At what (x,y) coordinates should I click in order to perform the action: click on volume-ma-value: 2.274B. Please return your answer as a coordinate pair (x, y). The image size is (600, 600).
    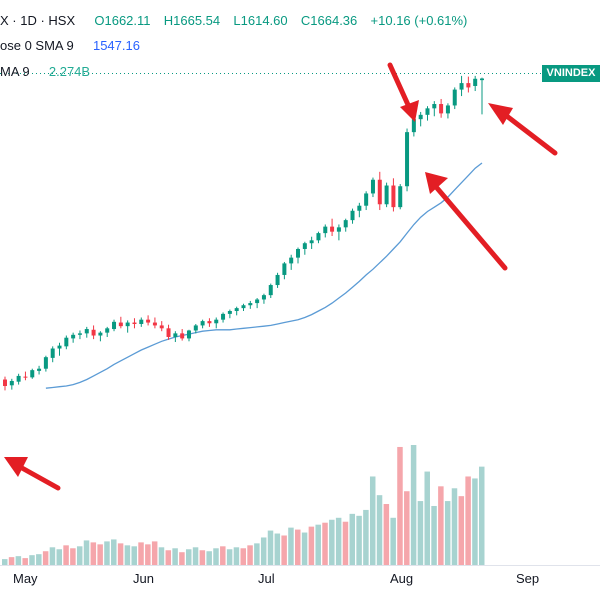
    Looking at the image, I should click on (69, 71).